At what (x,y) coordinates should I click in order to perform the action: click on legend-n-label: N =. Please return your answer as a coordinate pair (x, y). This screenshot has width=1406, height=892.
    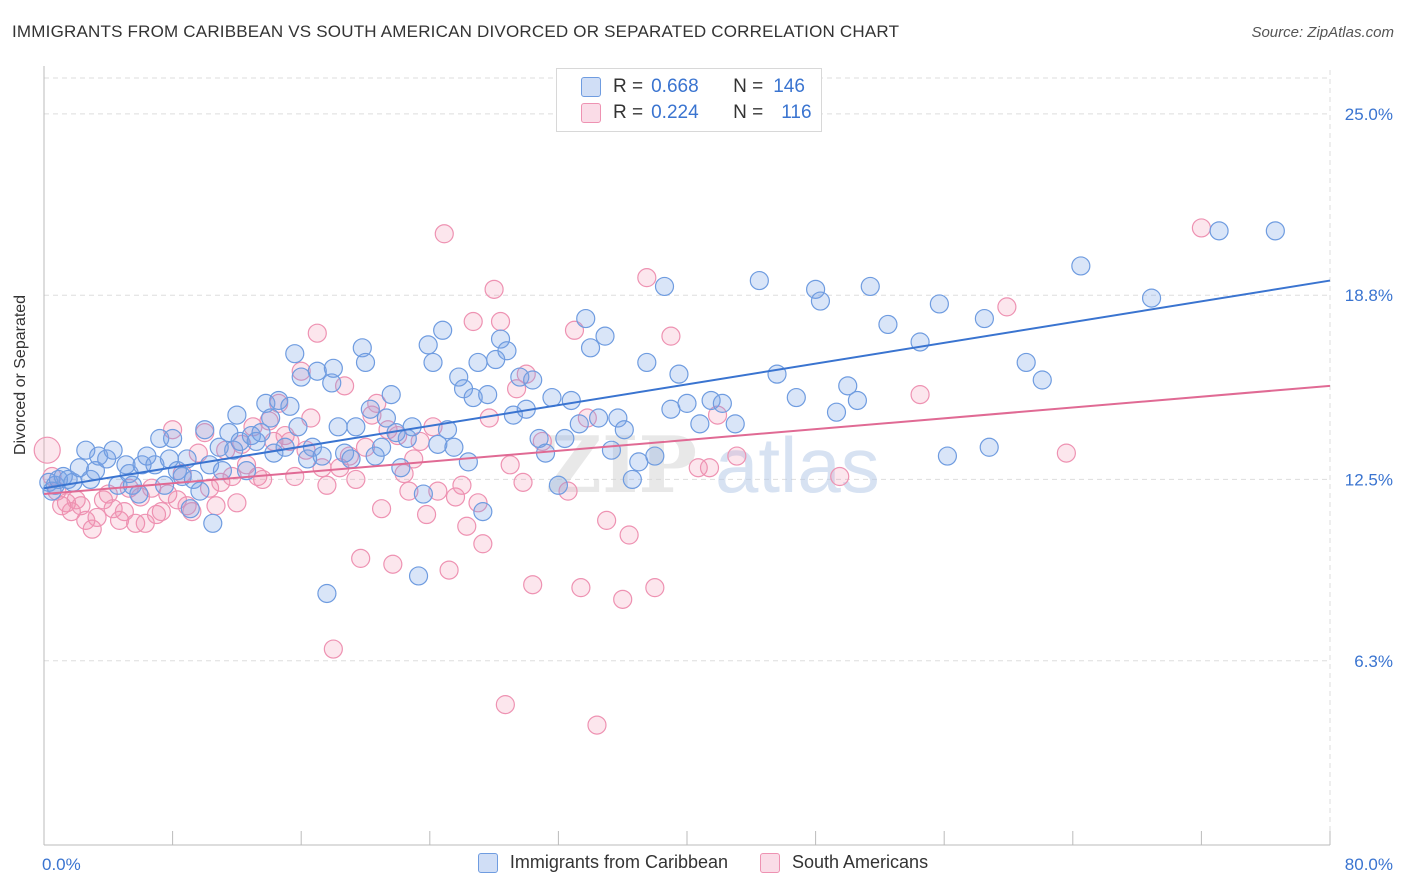
    Looking at the image, I should click on (748, 86).